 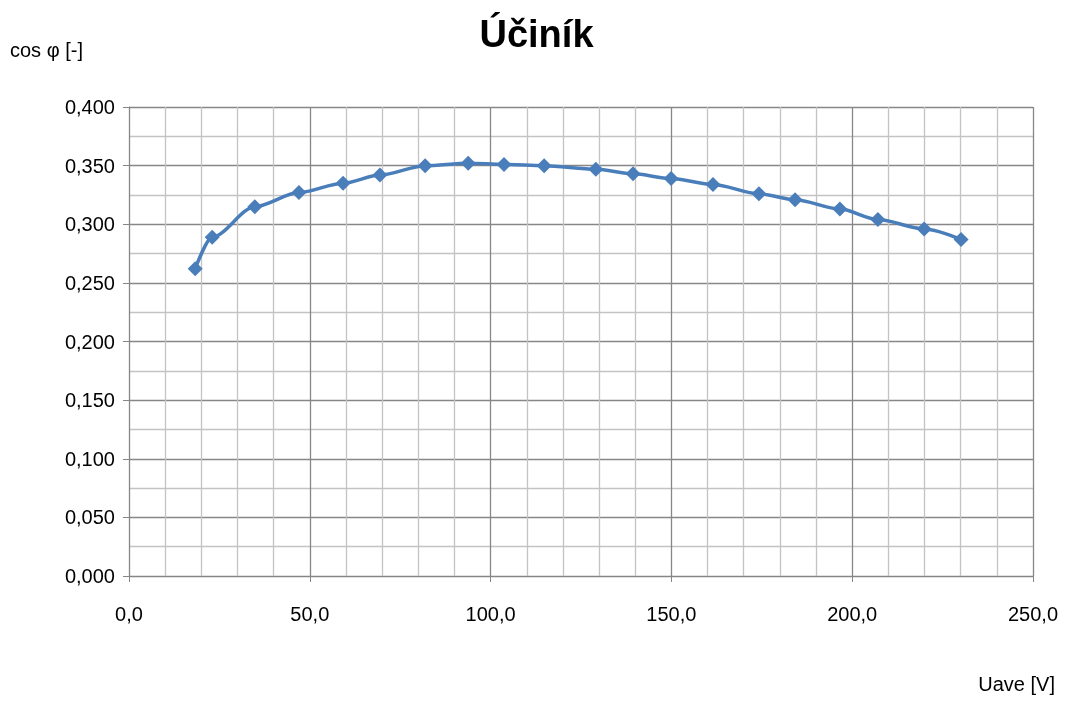 What do you see at coordinates (129, 614) in the screenshot?
I see `x-tick-label: 0,0` at bounding box center [129, 614].